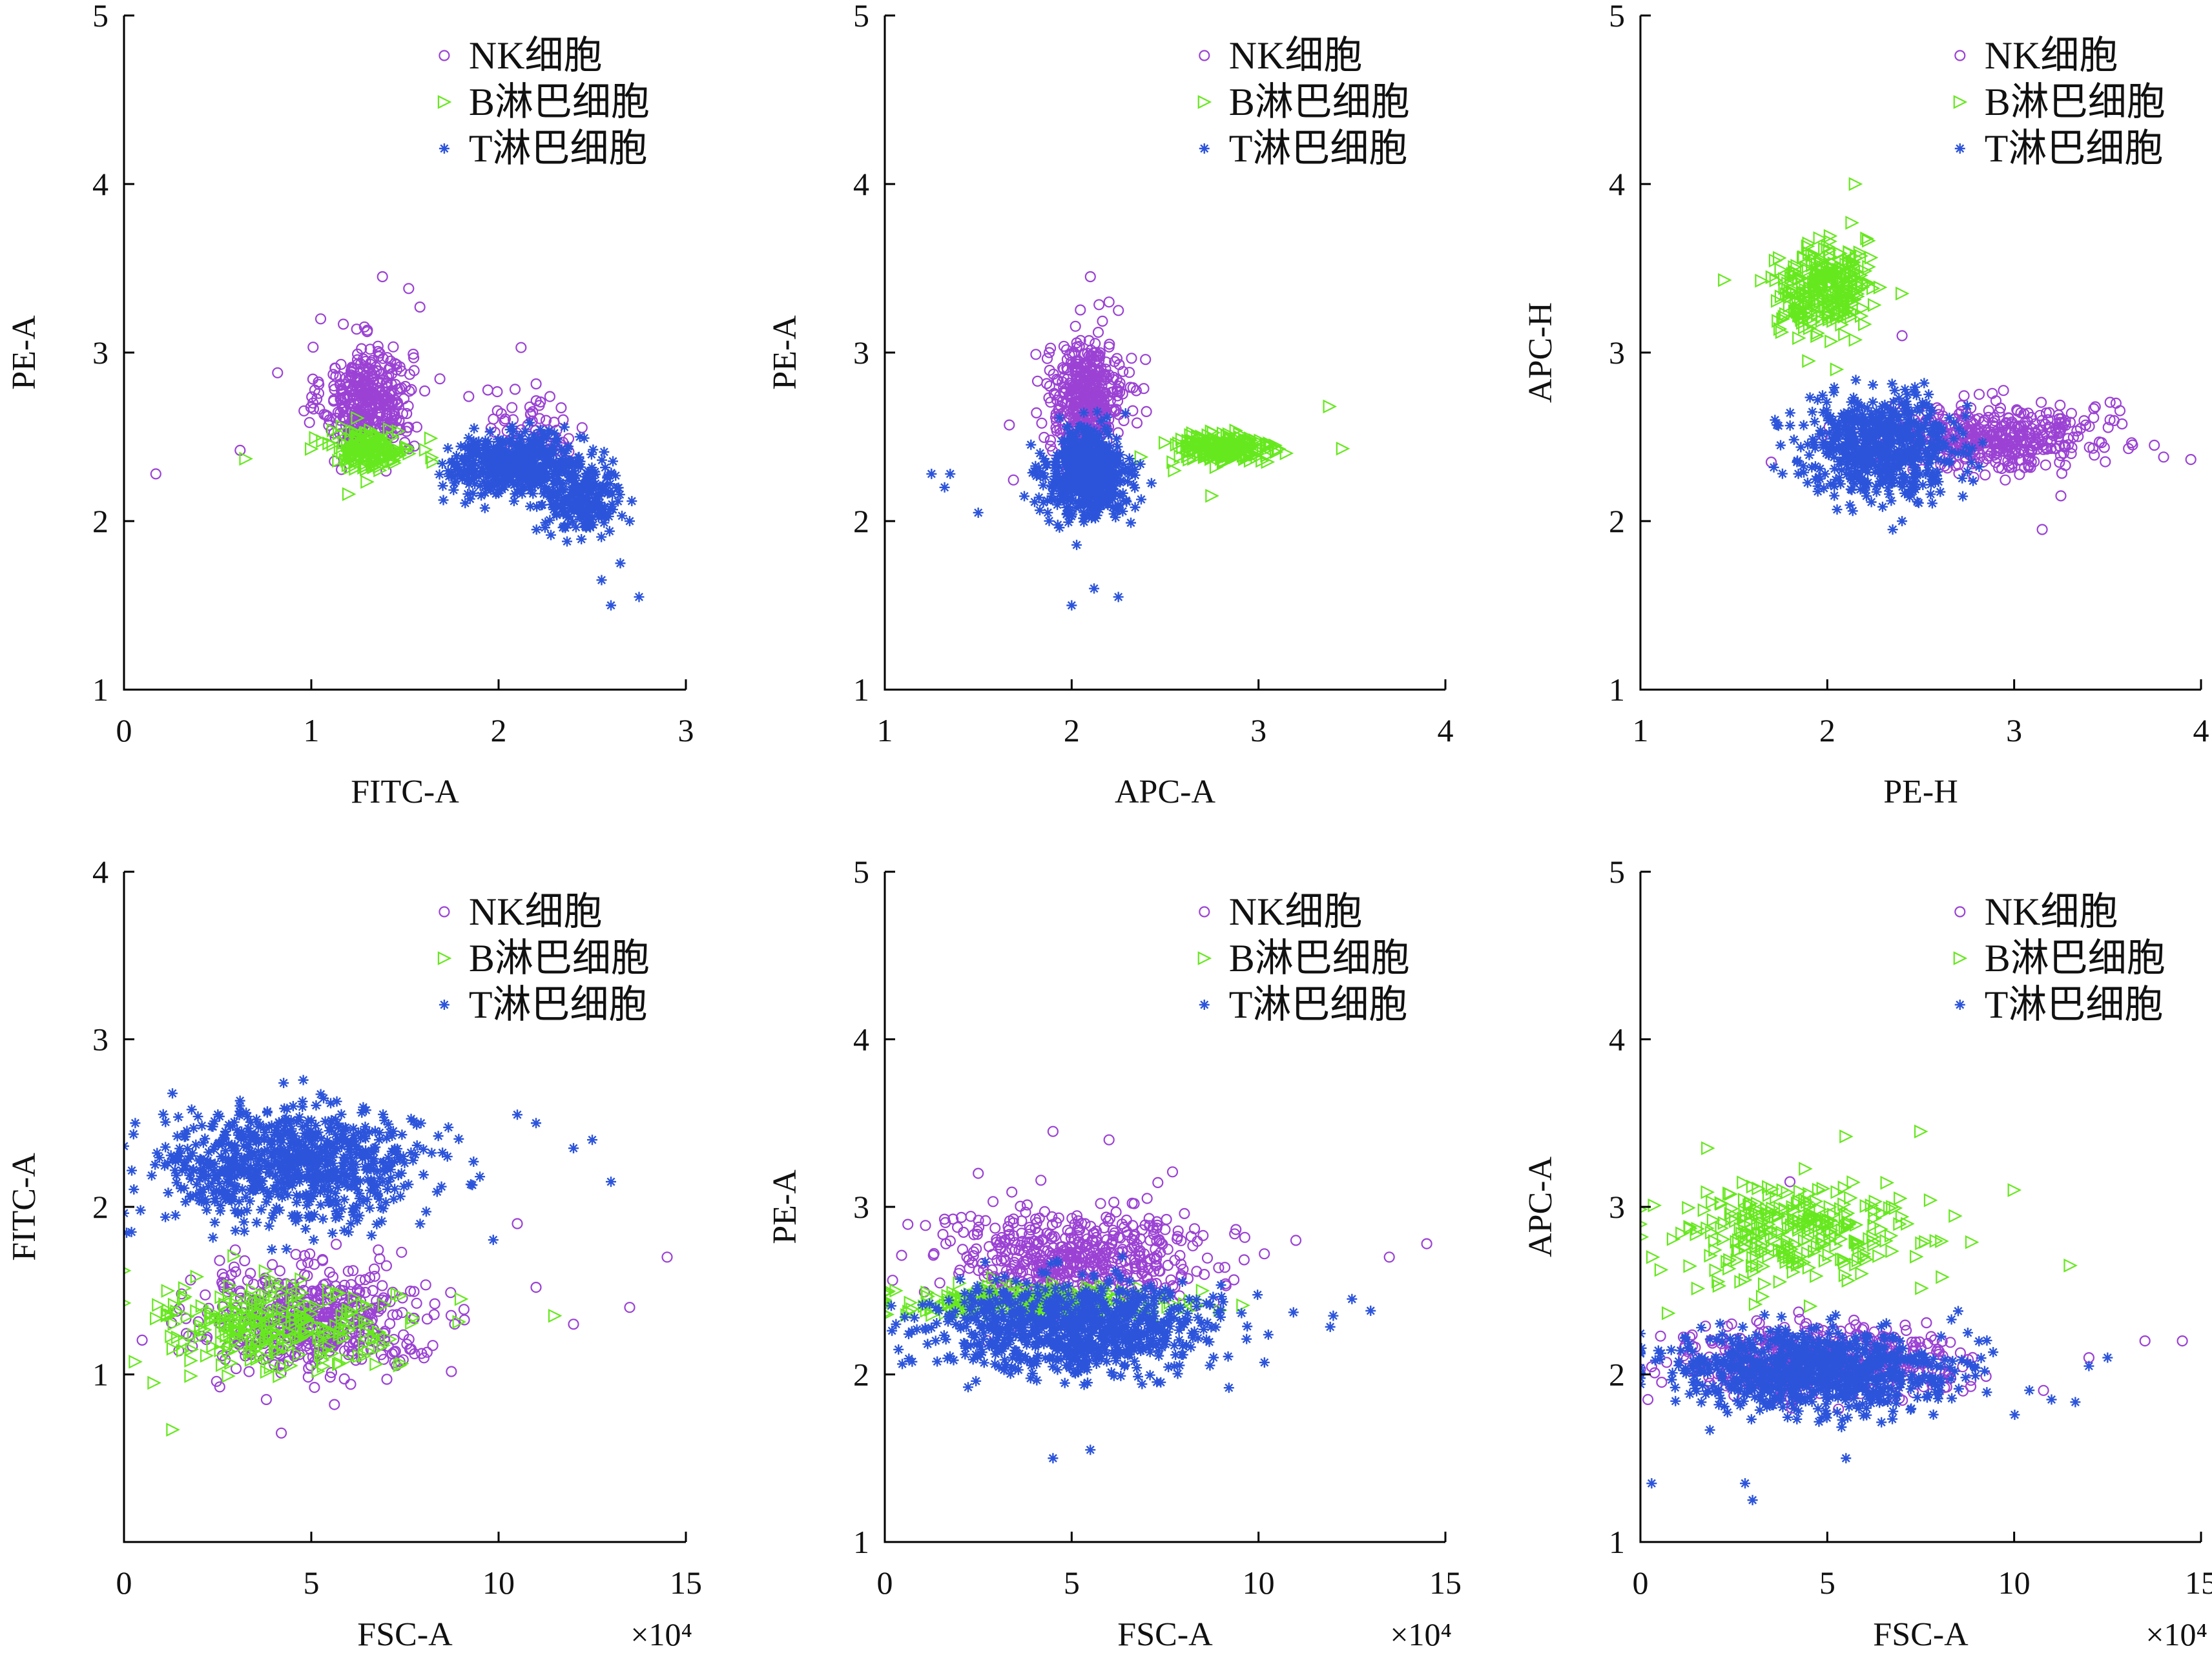 The image size is (2212, 1655). I want to click on y-axis-label: PE-A, so click(24, 352).